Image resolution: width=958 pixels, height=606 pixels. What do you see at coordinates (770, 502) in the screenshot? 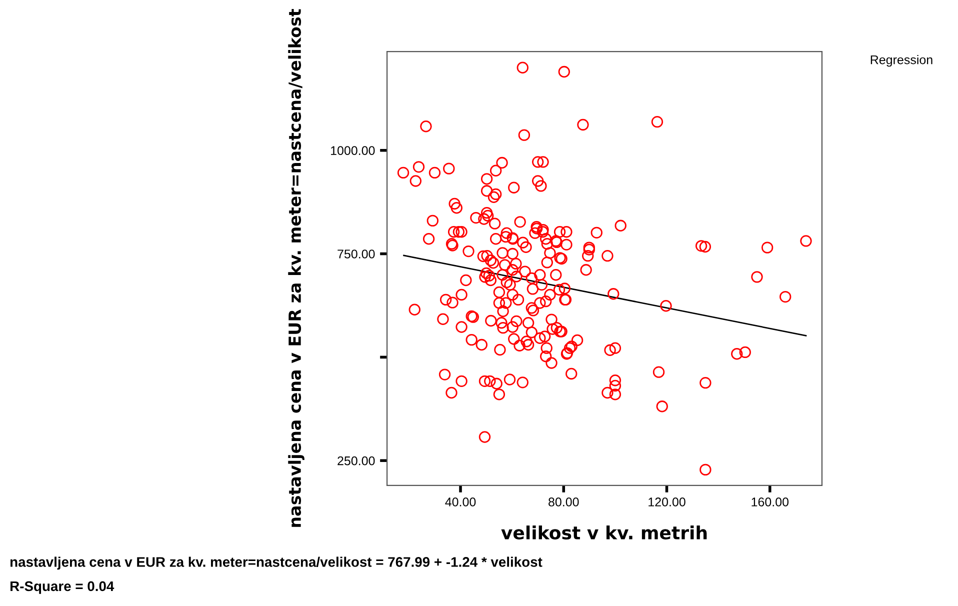
I see `x-tick-label: 160.00` at bounding box center [770, 502].